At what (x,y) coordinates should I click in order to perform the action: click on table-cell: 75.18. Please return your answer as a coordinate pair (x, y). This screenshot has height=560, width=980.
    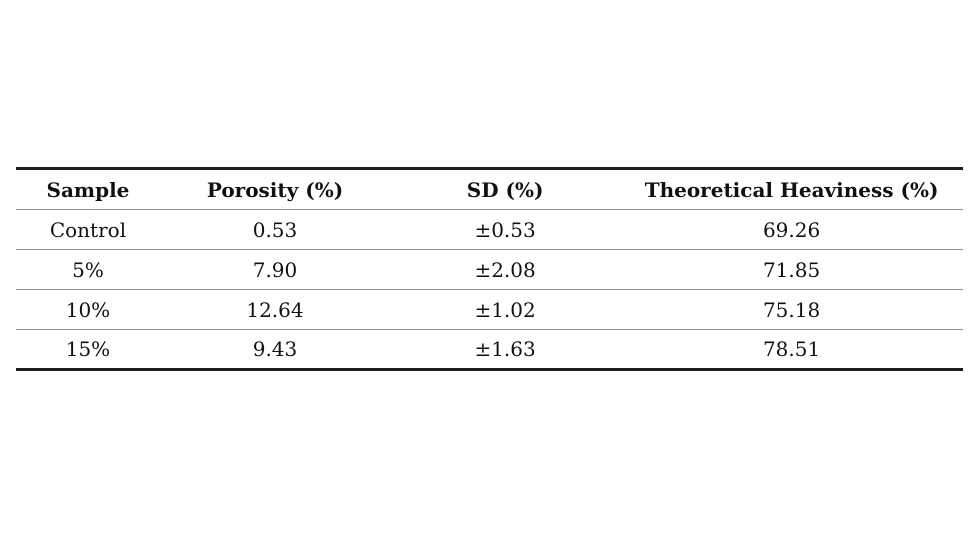
    Looking at the image, I should click on (791, 309).